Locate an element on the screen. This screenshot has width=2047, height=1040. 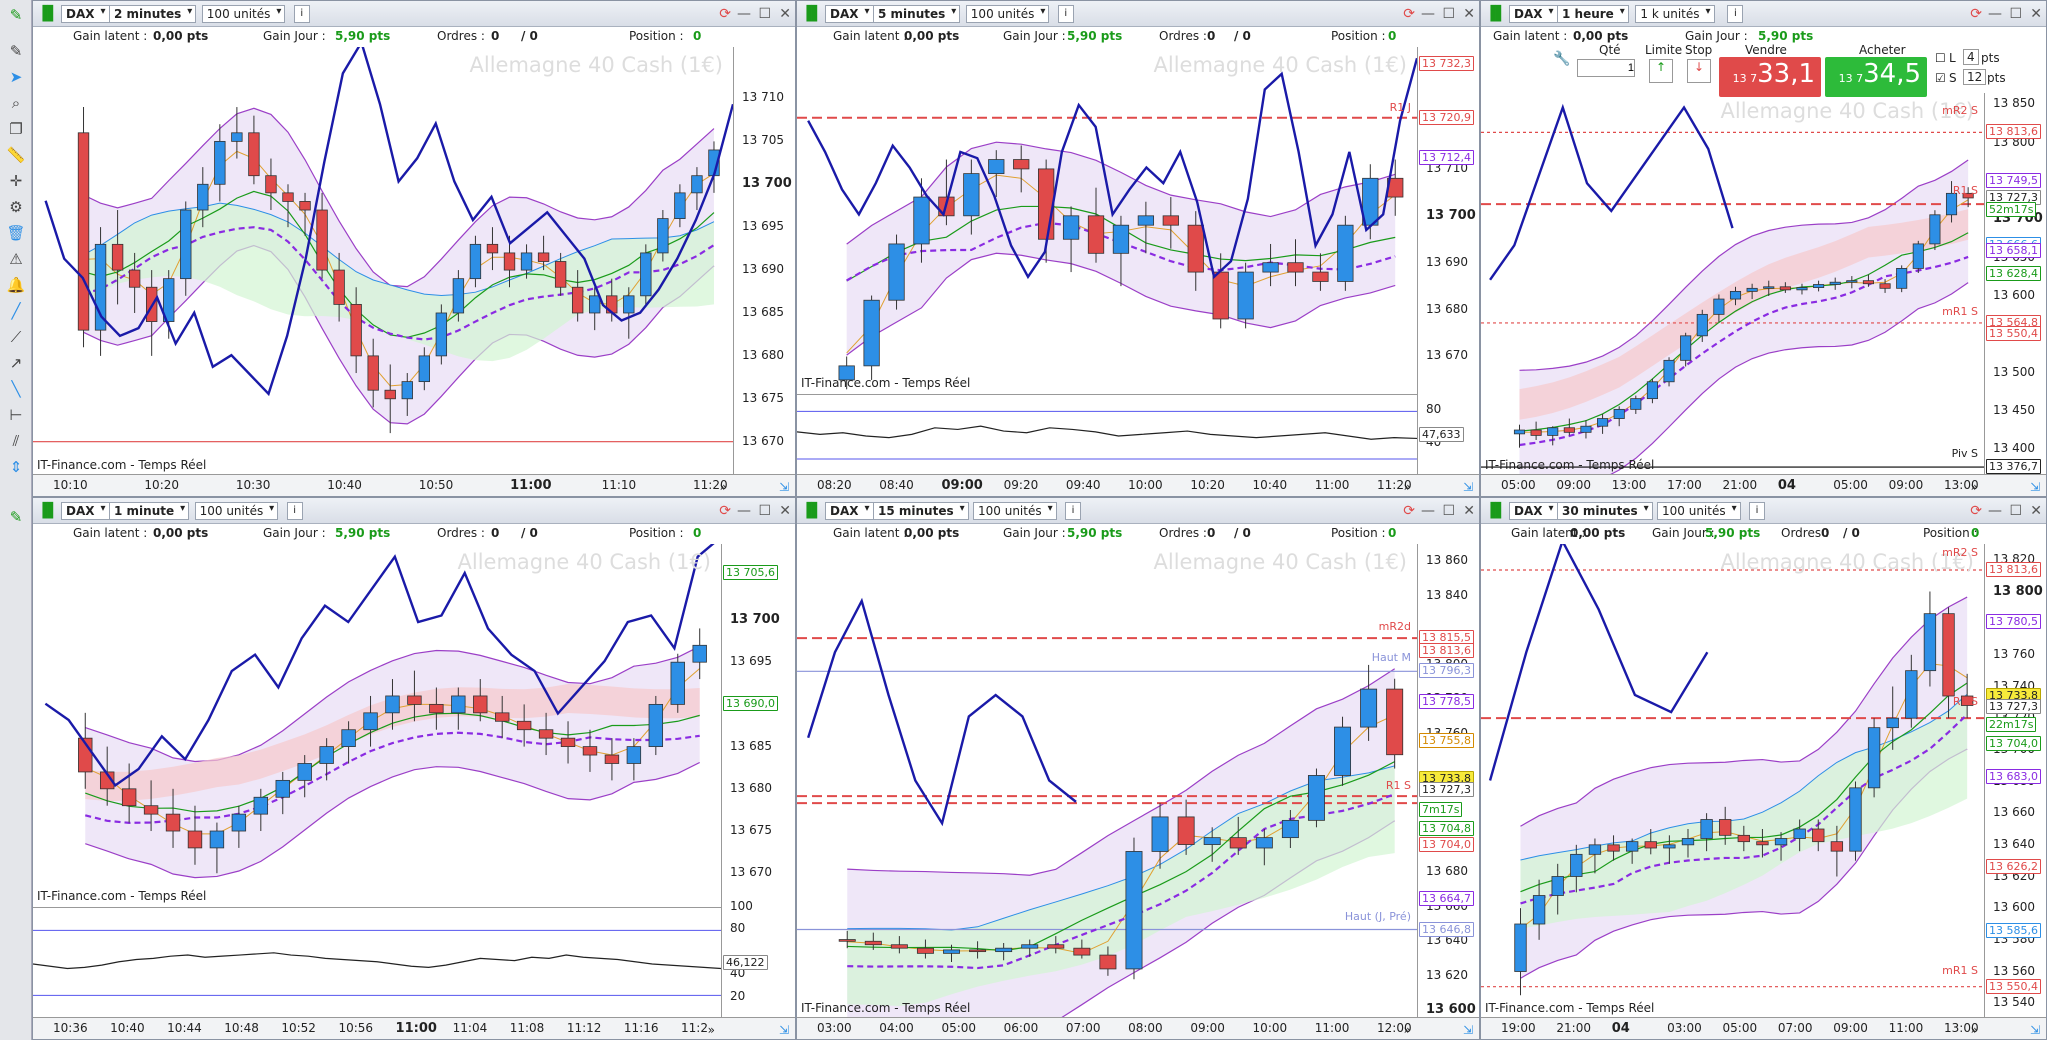
qty-input is located at coordinates (1606, 68).